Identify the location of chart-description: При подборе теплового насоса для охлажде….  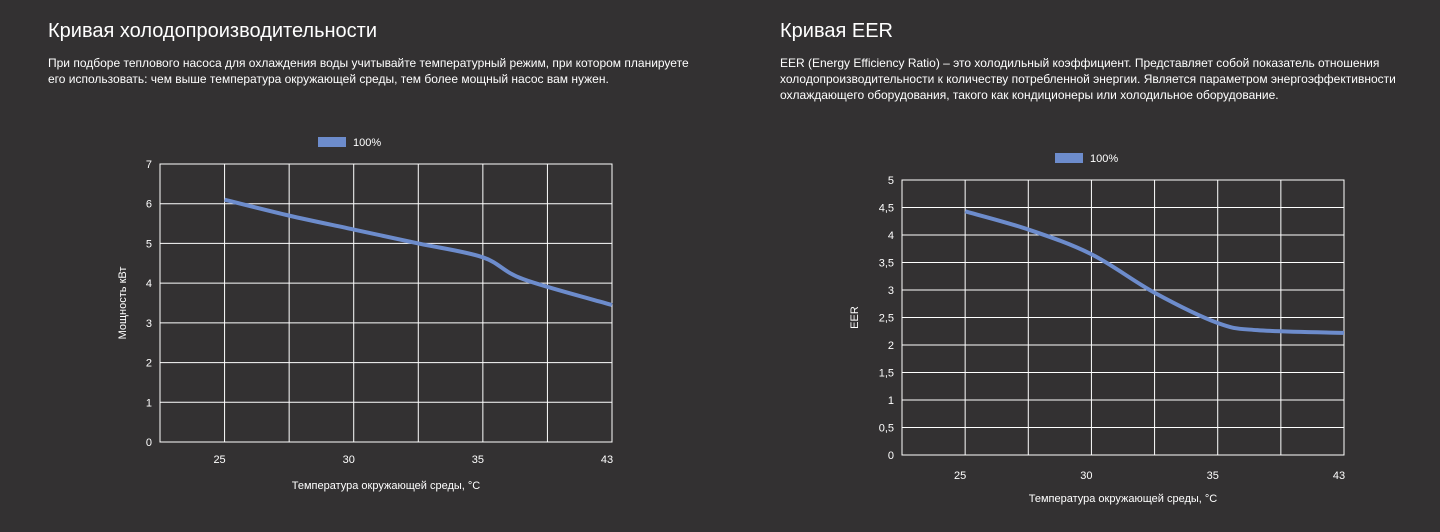
(368, 71).